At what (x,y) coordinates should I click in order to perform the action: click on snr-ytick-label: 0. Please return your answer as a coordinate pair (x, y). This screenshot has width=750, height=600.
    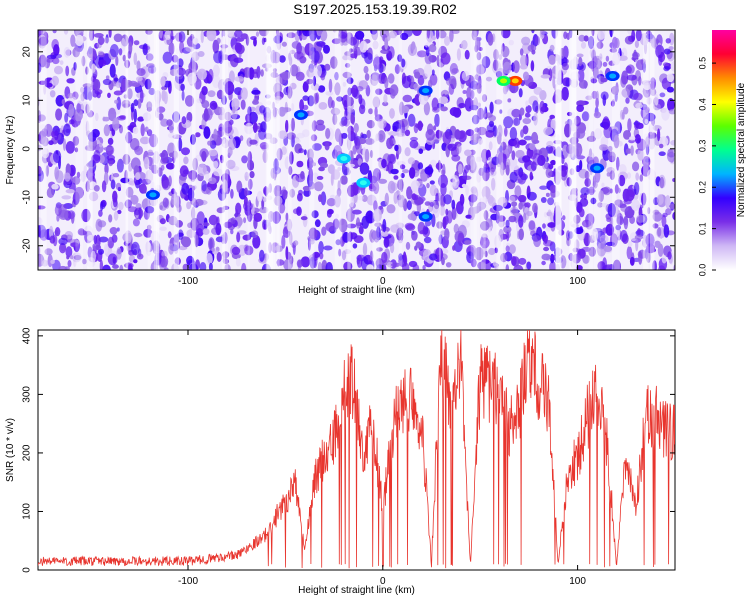
    Looking at the image, I should click on (27, 570).